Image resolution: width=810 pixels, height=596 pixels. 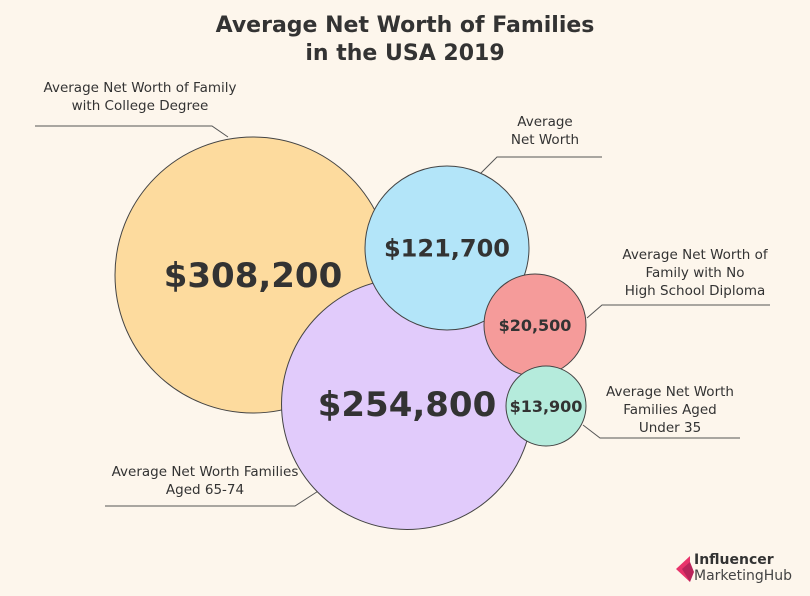 I want to click on label-under-35: Average Net Worth Families Aged Under 35, so click(x=670, y=410).